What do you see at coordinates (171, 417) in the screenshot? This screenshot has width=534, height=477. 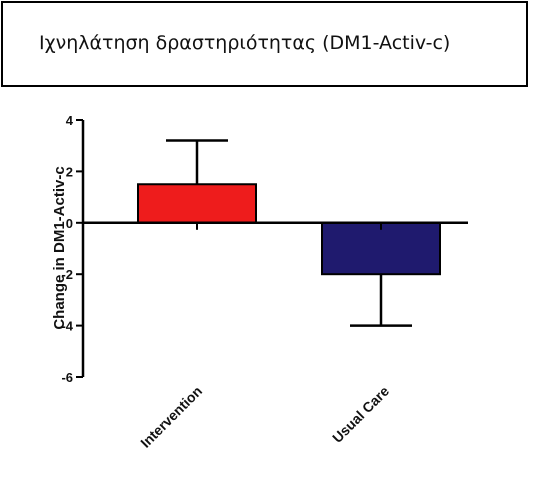 I see `x-tick-label: Intervention` at bounding box center [171, 417].